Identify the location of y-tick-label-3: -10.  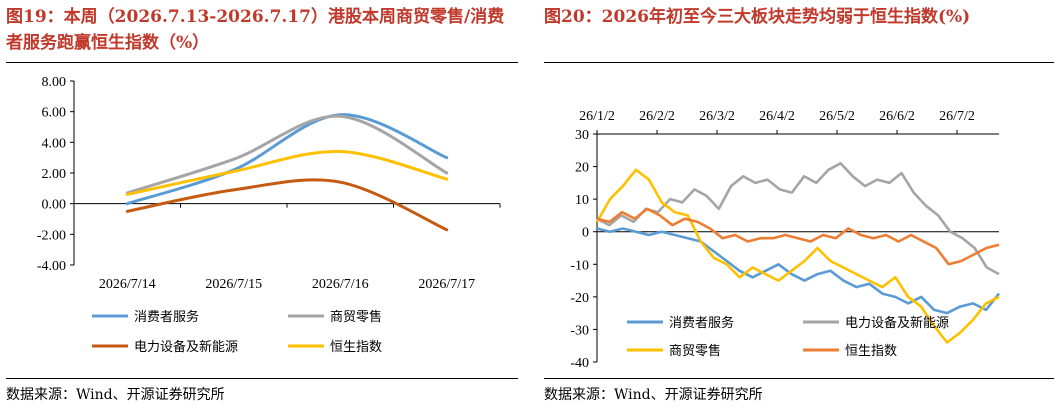
(579, 265).